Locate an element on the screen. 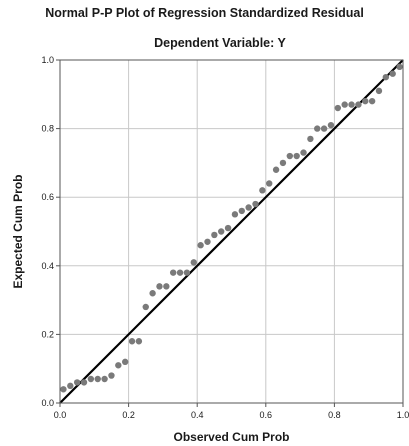  y-tick-label: 0.8 is located at coordinates (47, 129).